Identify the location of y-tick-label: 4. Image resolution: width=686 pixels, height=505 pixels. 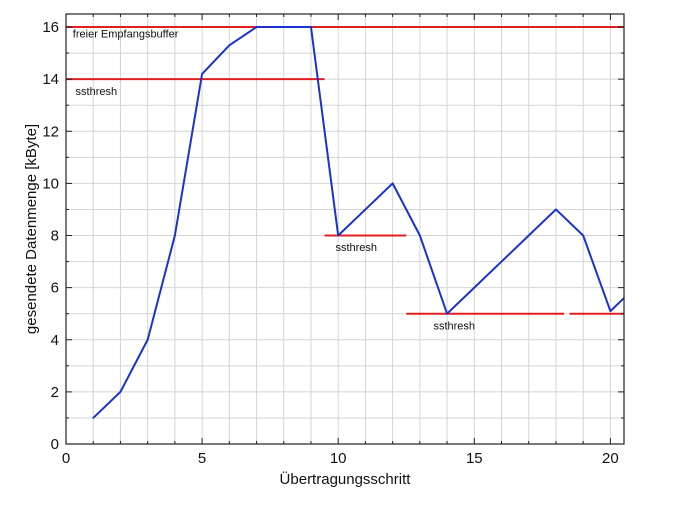
(55, 340).